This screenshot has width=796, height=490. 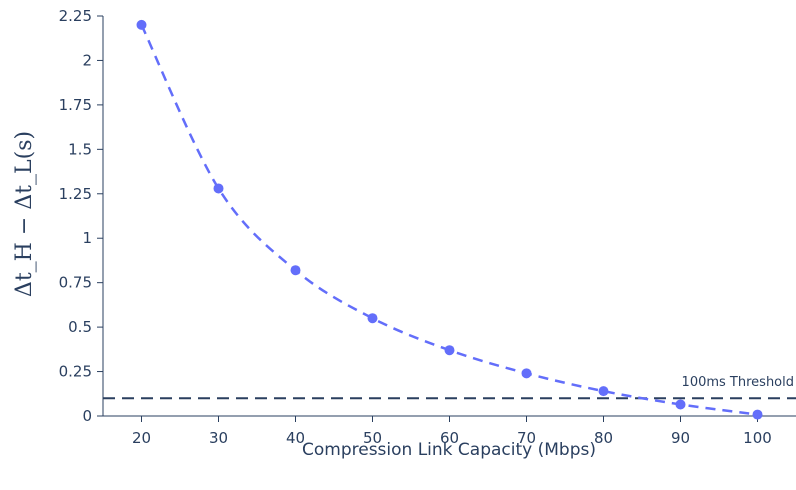 What do you see at coordinates (680, 438) in the screenshot?
I see `x-tick-label: 90` at bounding box center [680, 438].